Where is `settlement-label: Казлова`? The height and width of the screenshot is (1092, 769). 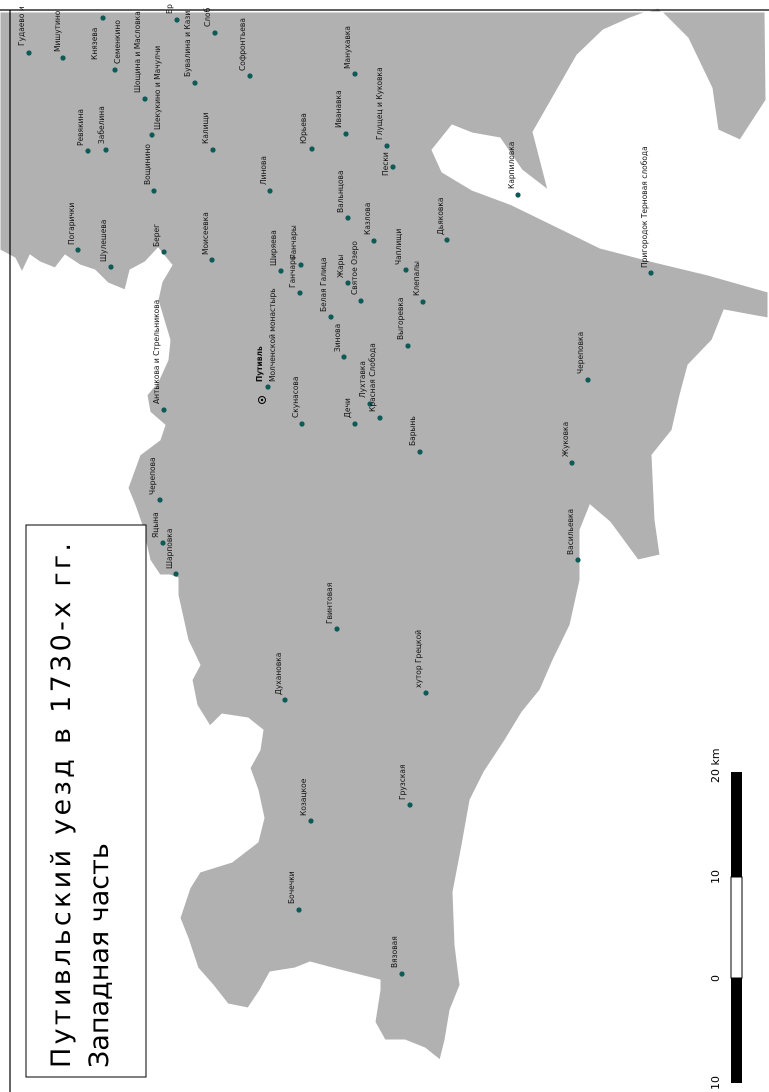
settlement-label: Казлова is located at coordinates (367, 219).